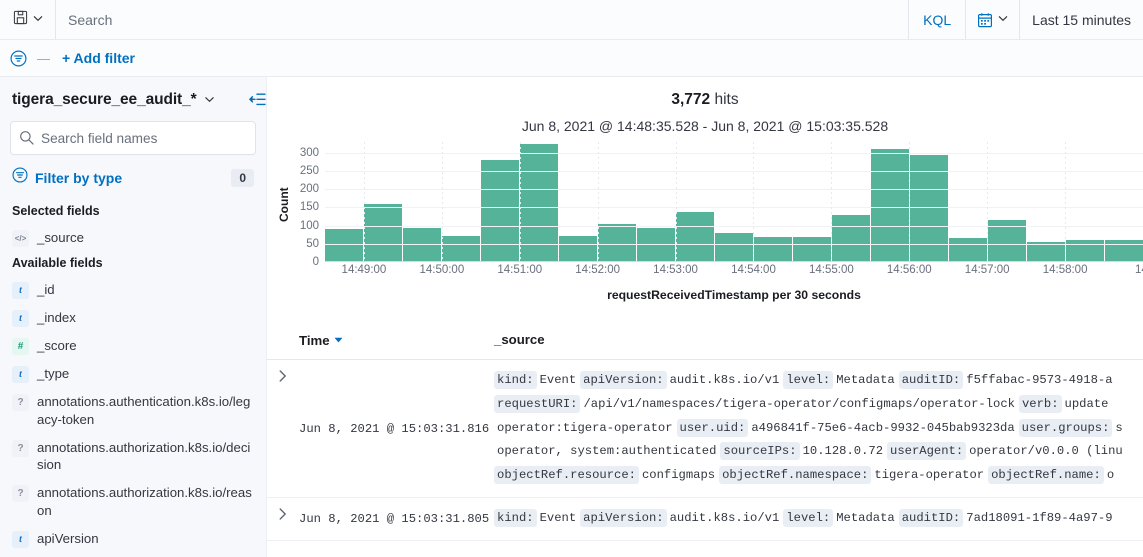 This screenshot has width=1143, height=557. What do you see at coordinates (79, 177) in the screenshot?
I see `filter-by-type-label: Filter by type` at bounding box center [79, 177].